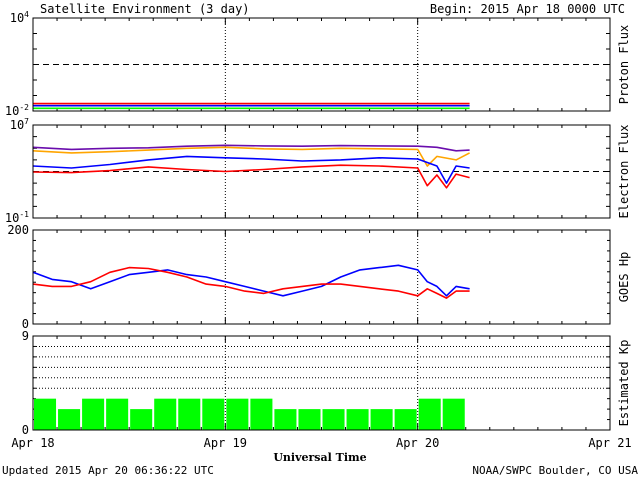 This screenshot has width=640, height=480. I want to click on proton-flux-y-tick-label: 104, so click(19, 17).